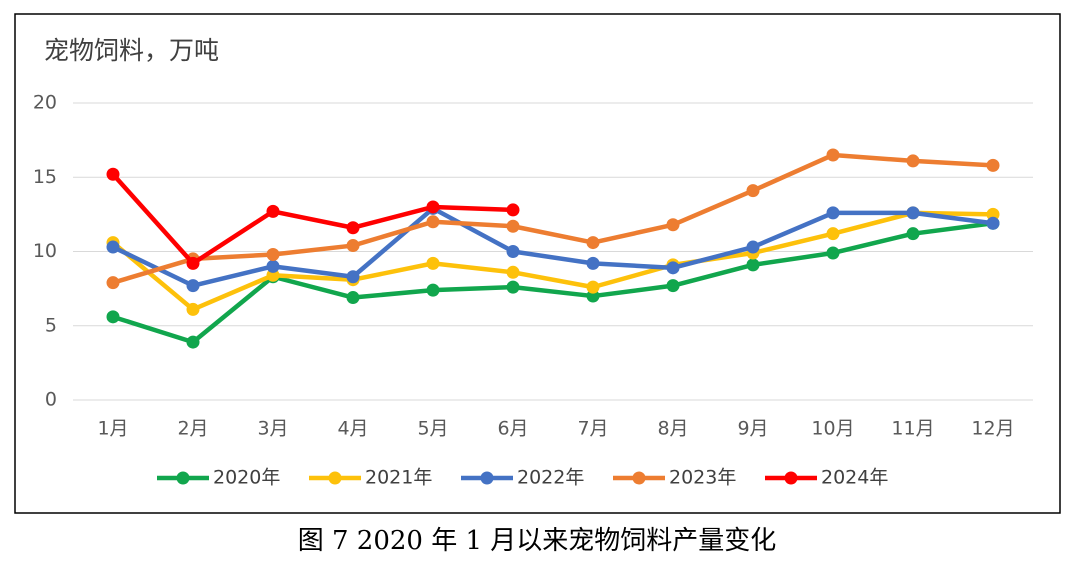  What do you see at coordinates (752, 429) in the screenshot?
I see `x-tick-label: 9月` at bounding box center [752, 429].